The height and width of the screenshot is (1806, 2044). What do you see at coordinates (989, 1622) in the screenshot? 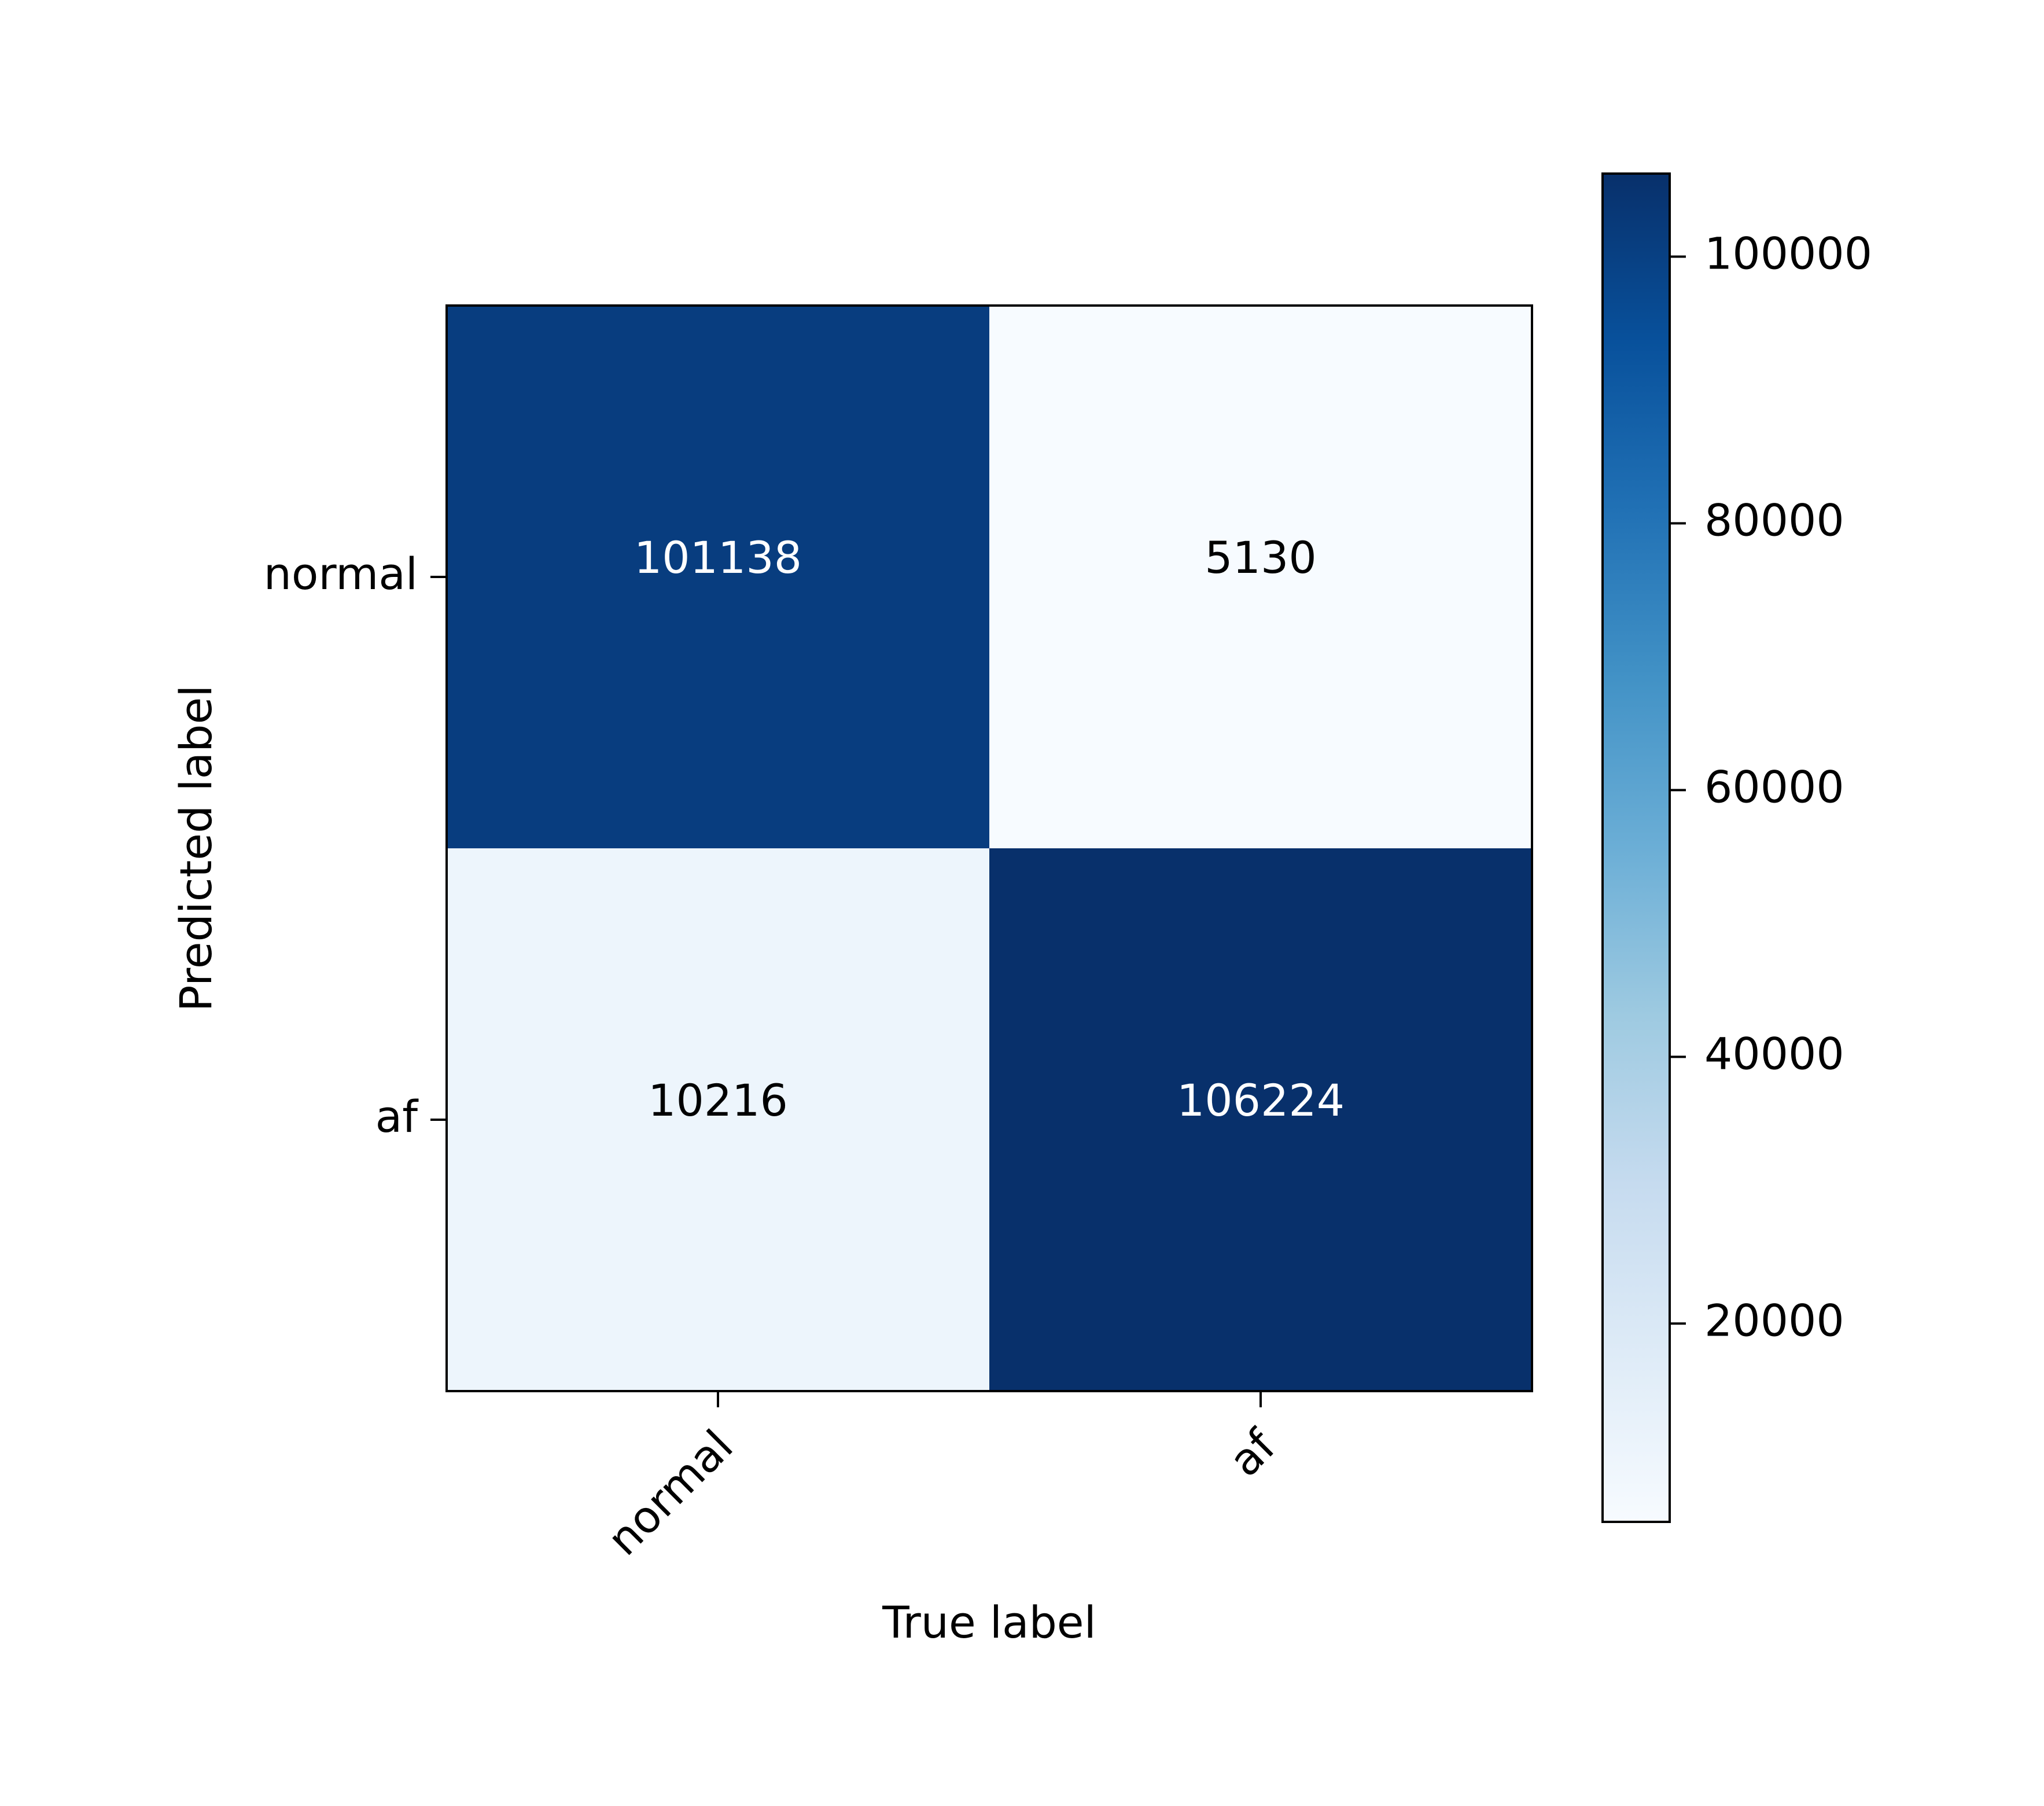
I see `x-axis-label: True label` at bounding box center [989, 1622].